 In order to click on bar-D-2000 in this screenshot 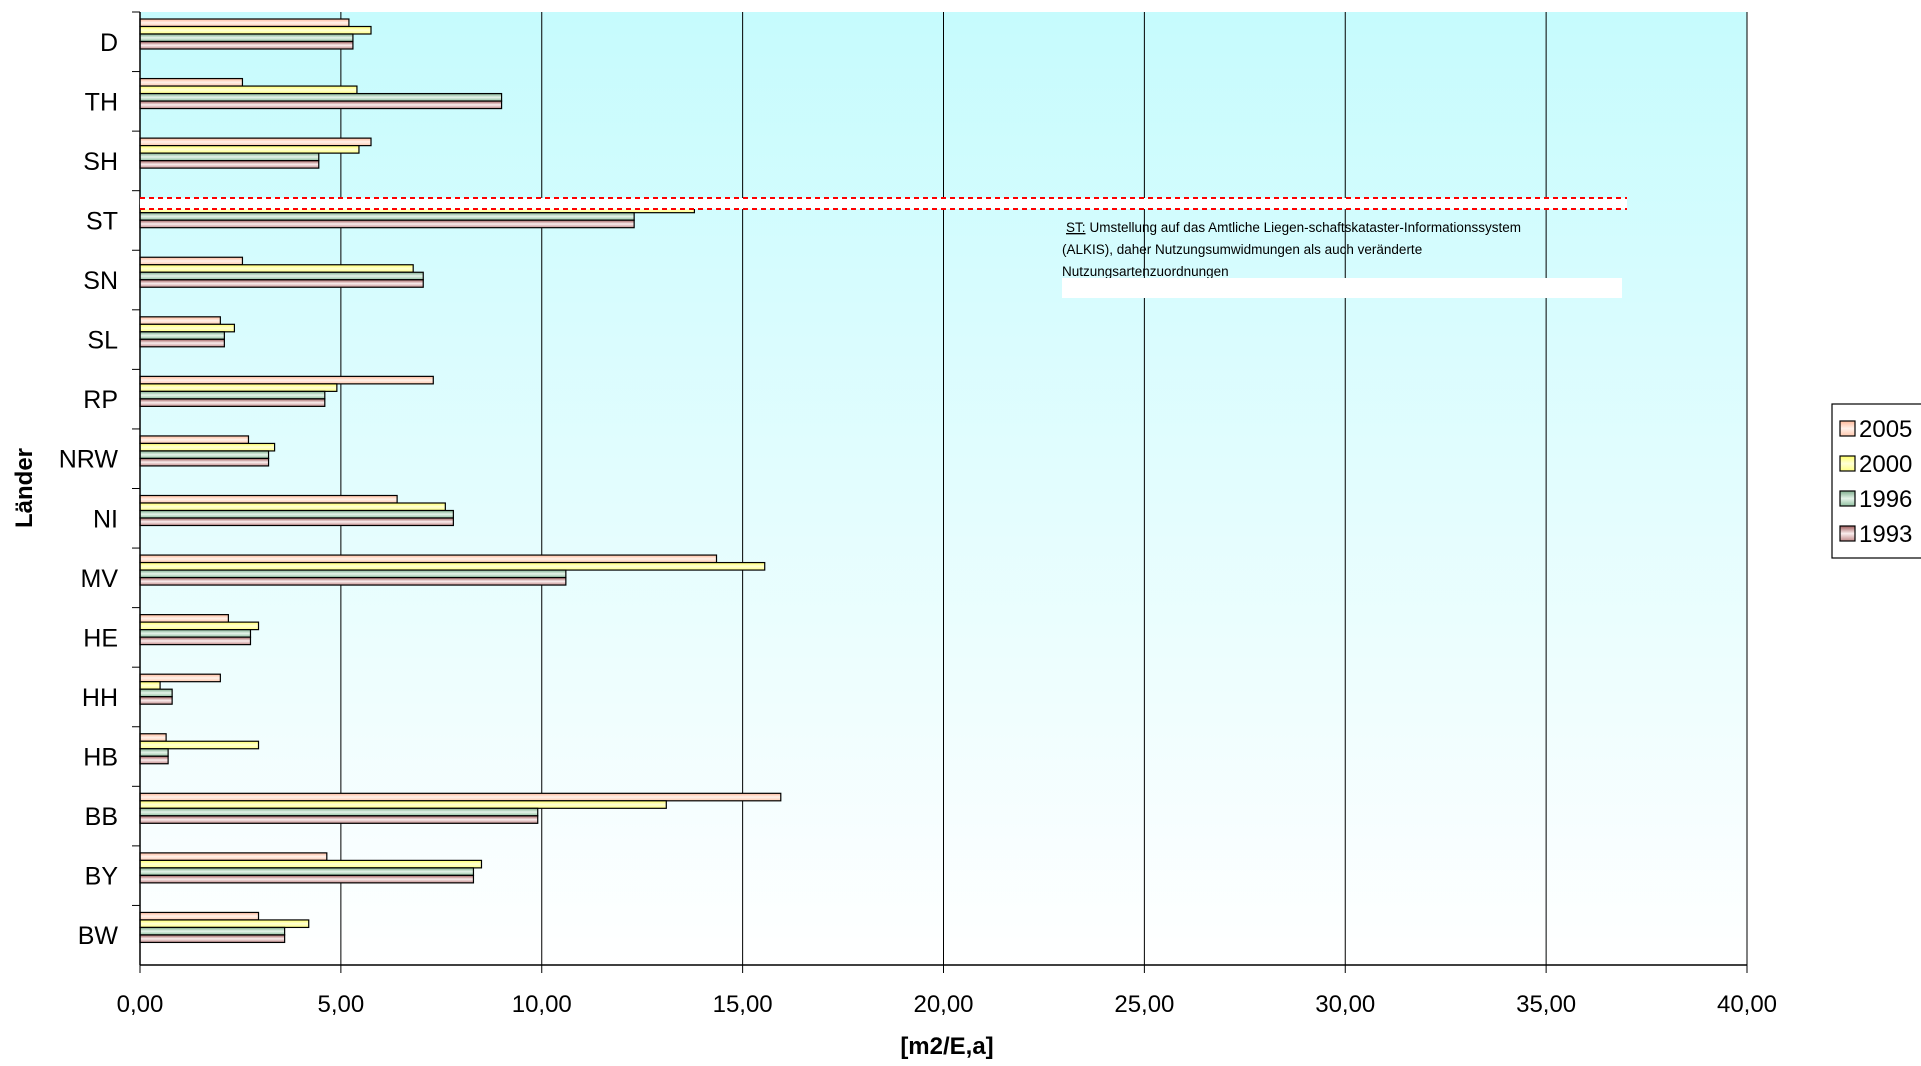, I will do `click(255, 30)`.